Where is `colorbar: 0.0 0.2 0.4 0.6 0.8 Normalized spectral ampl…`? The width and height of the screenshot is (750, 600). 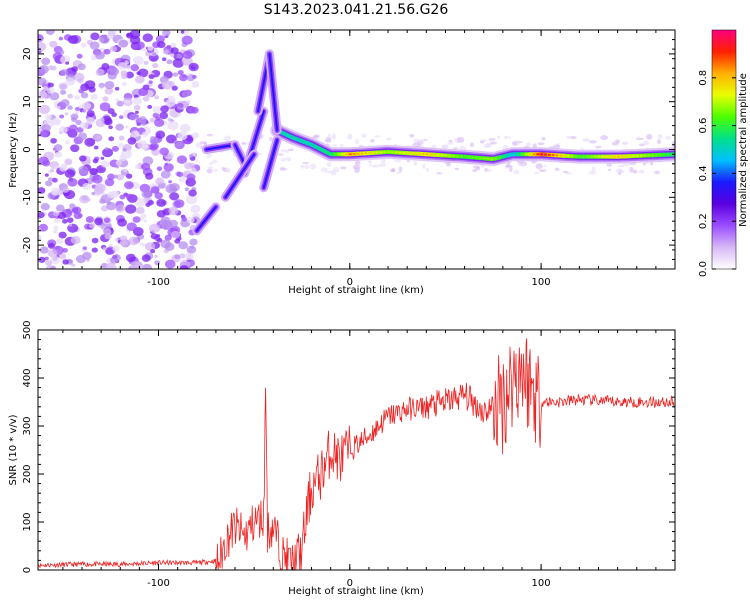
colorbar: 0.0 0.2 0.4 0.6 0.8 Normalized spectral ampl… is located at coordinates (723, 153).